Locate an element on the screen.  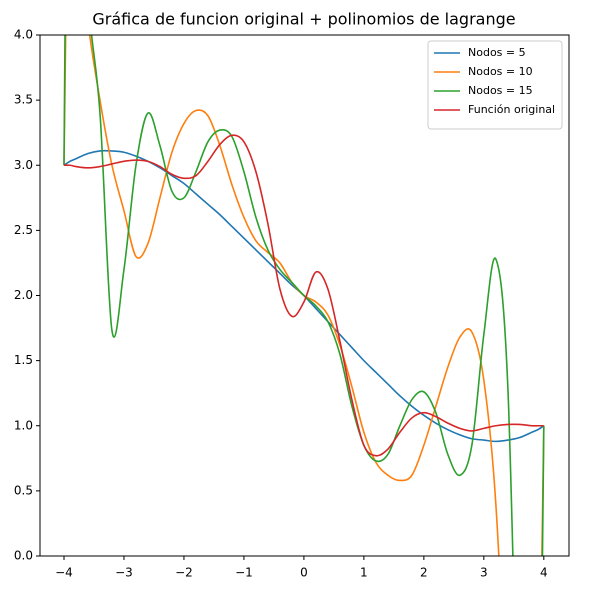
x-tick-label: 2 is located at coordinates (424, 573).